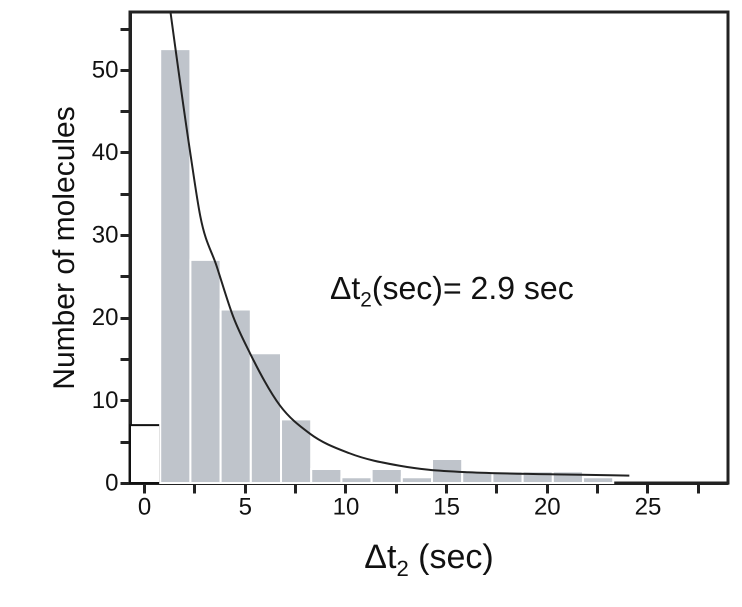  What do you see at coordinates (64, 248) in the screenshot?
I see `y-axis-title: Number of molecules` at bounding box center [64, 248].